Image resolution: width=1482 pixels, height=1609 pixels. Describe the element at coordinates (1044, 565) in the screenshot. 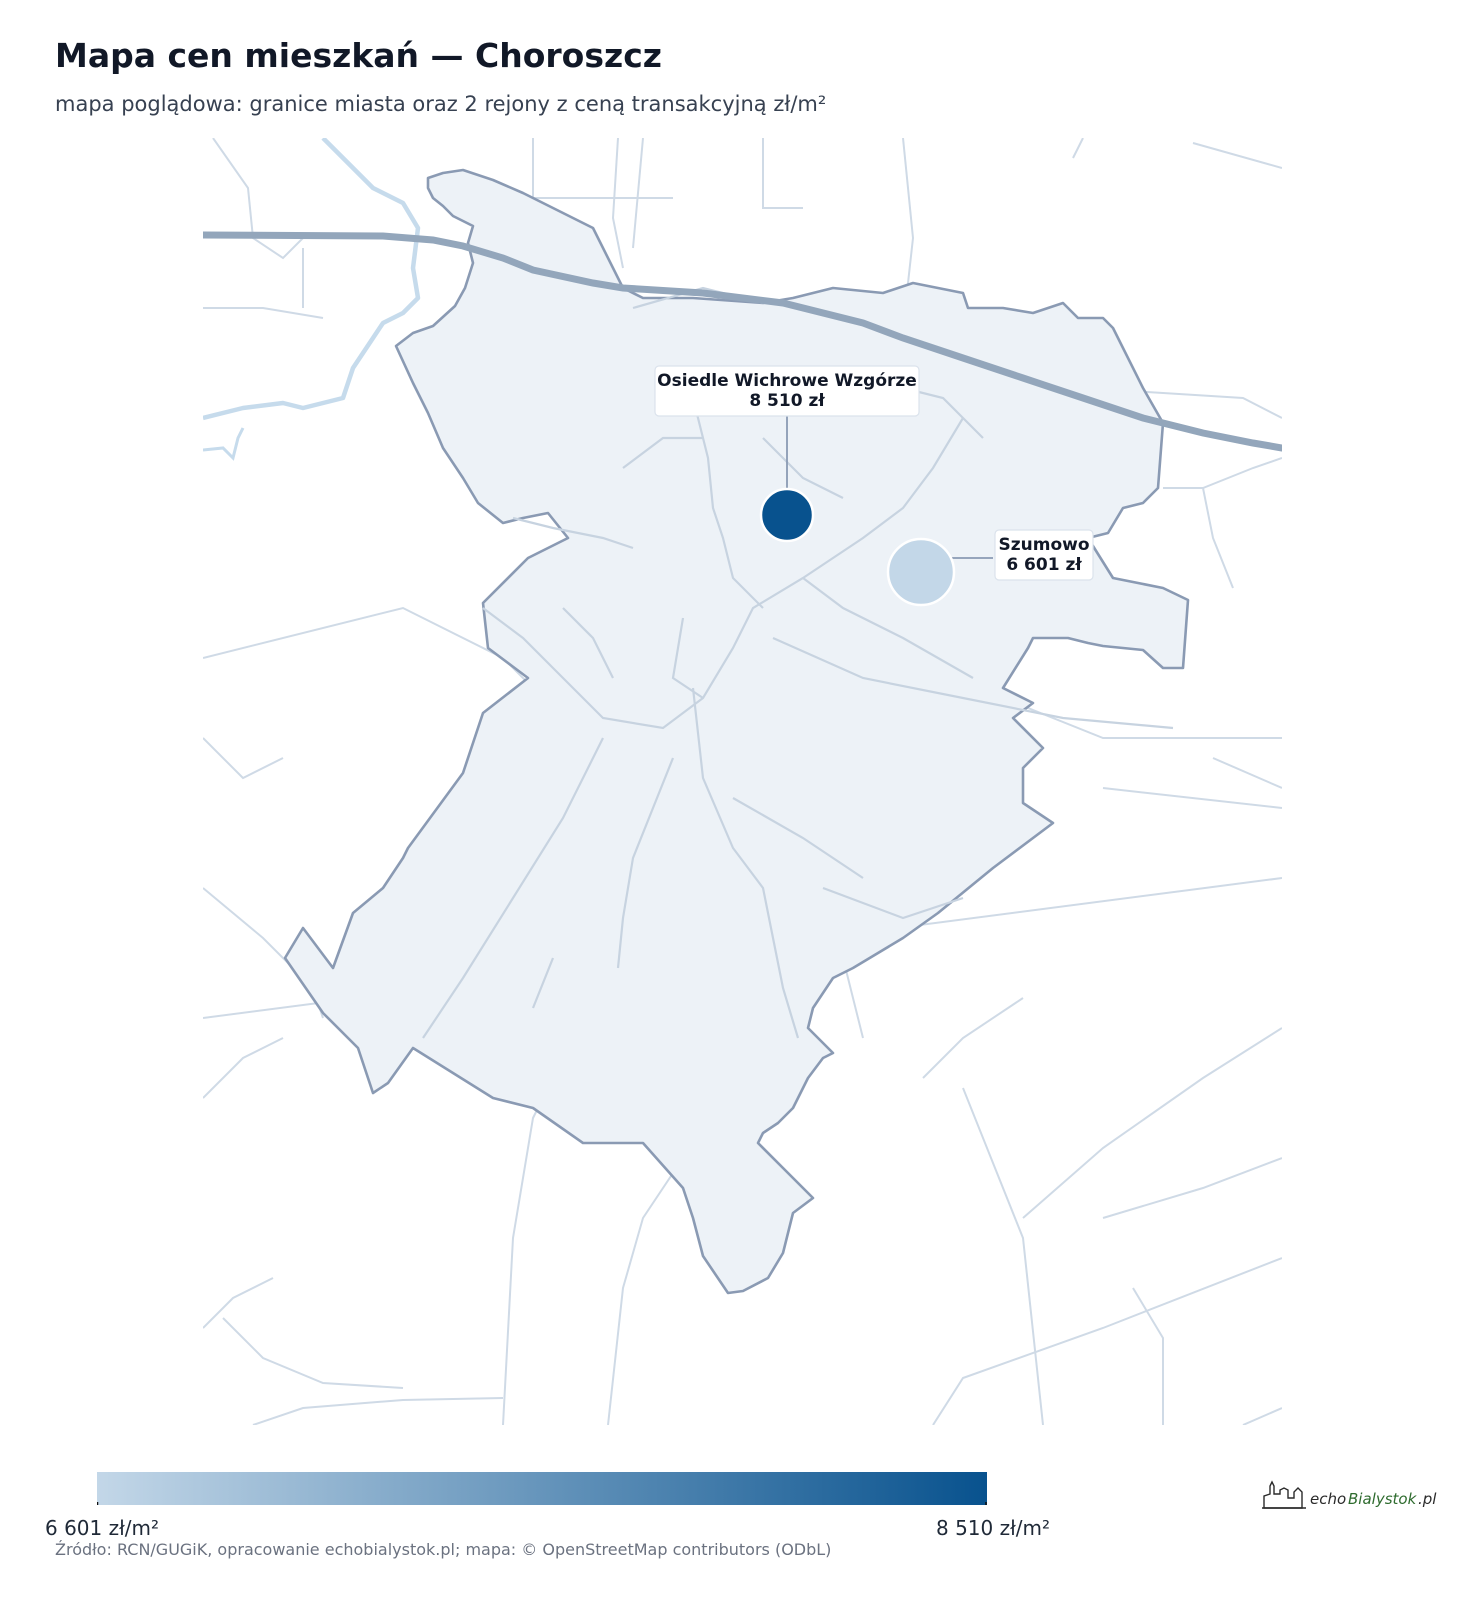

I see `region-price: 6 601 zł` at that location.